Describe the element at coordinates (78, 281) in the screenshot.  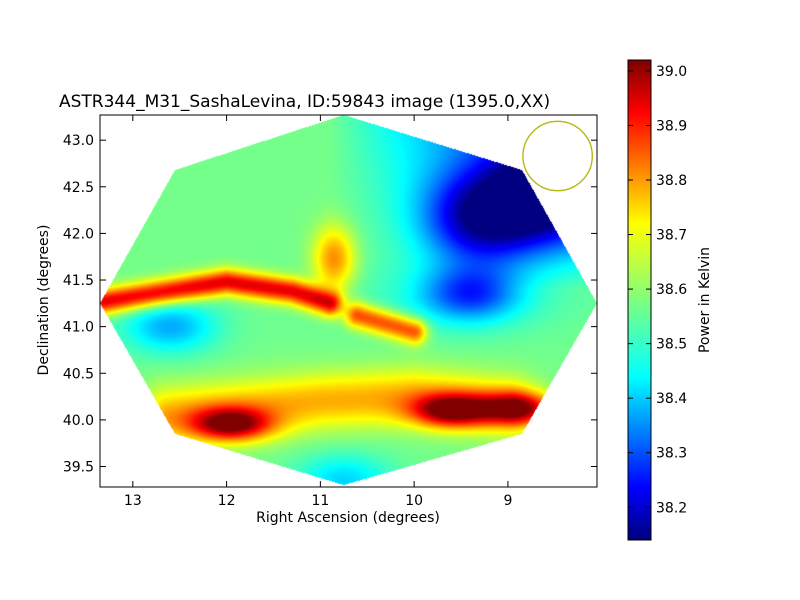
I see `y-tick-label: 41.5` at that location.